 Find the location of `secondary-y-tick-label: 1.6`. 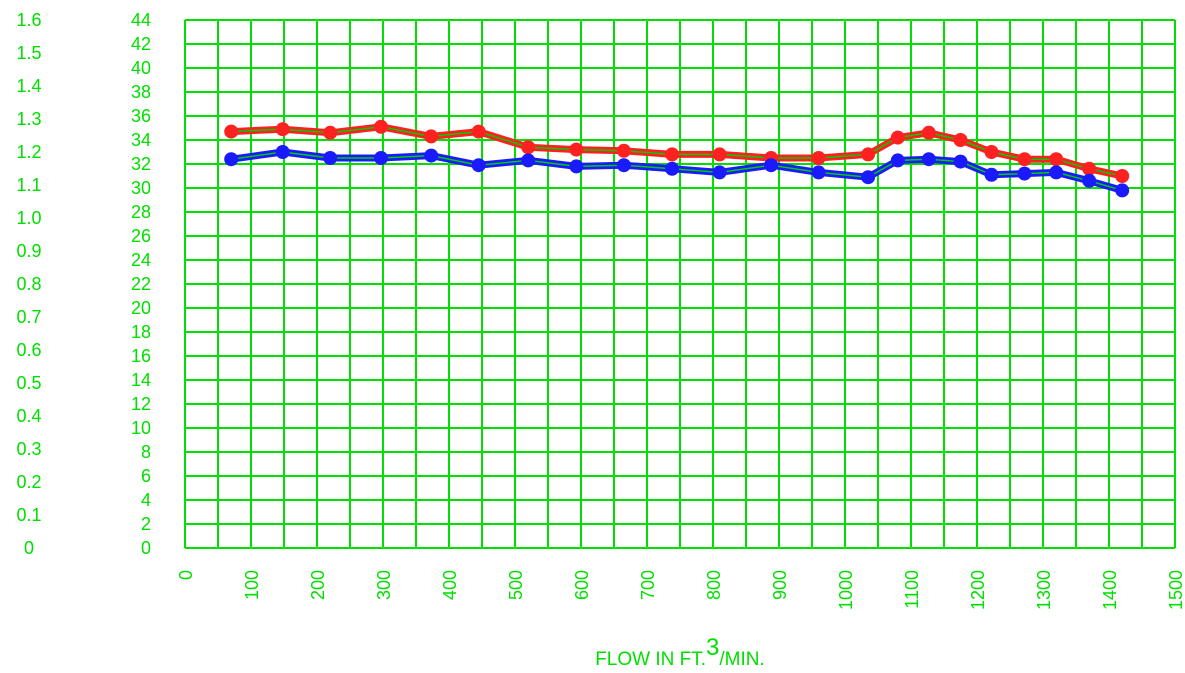

secondary-y-tick-label: 1.6 is located at coordinates (28, 20).